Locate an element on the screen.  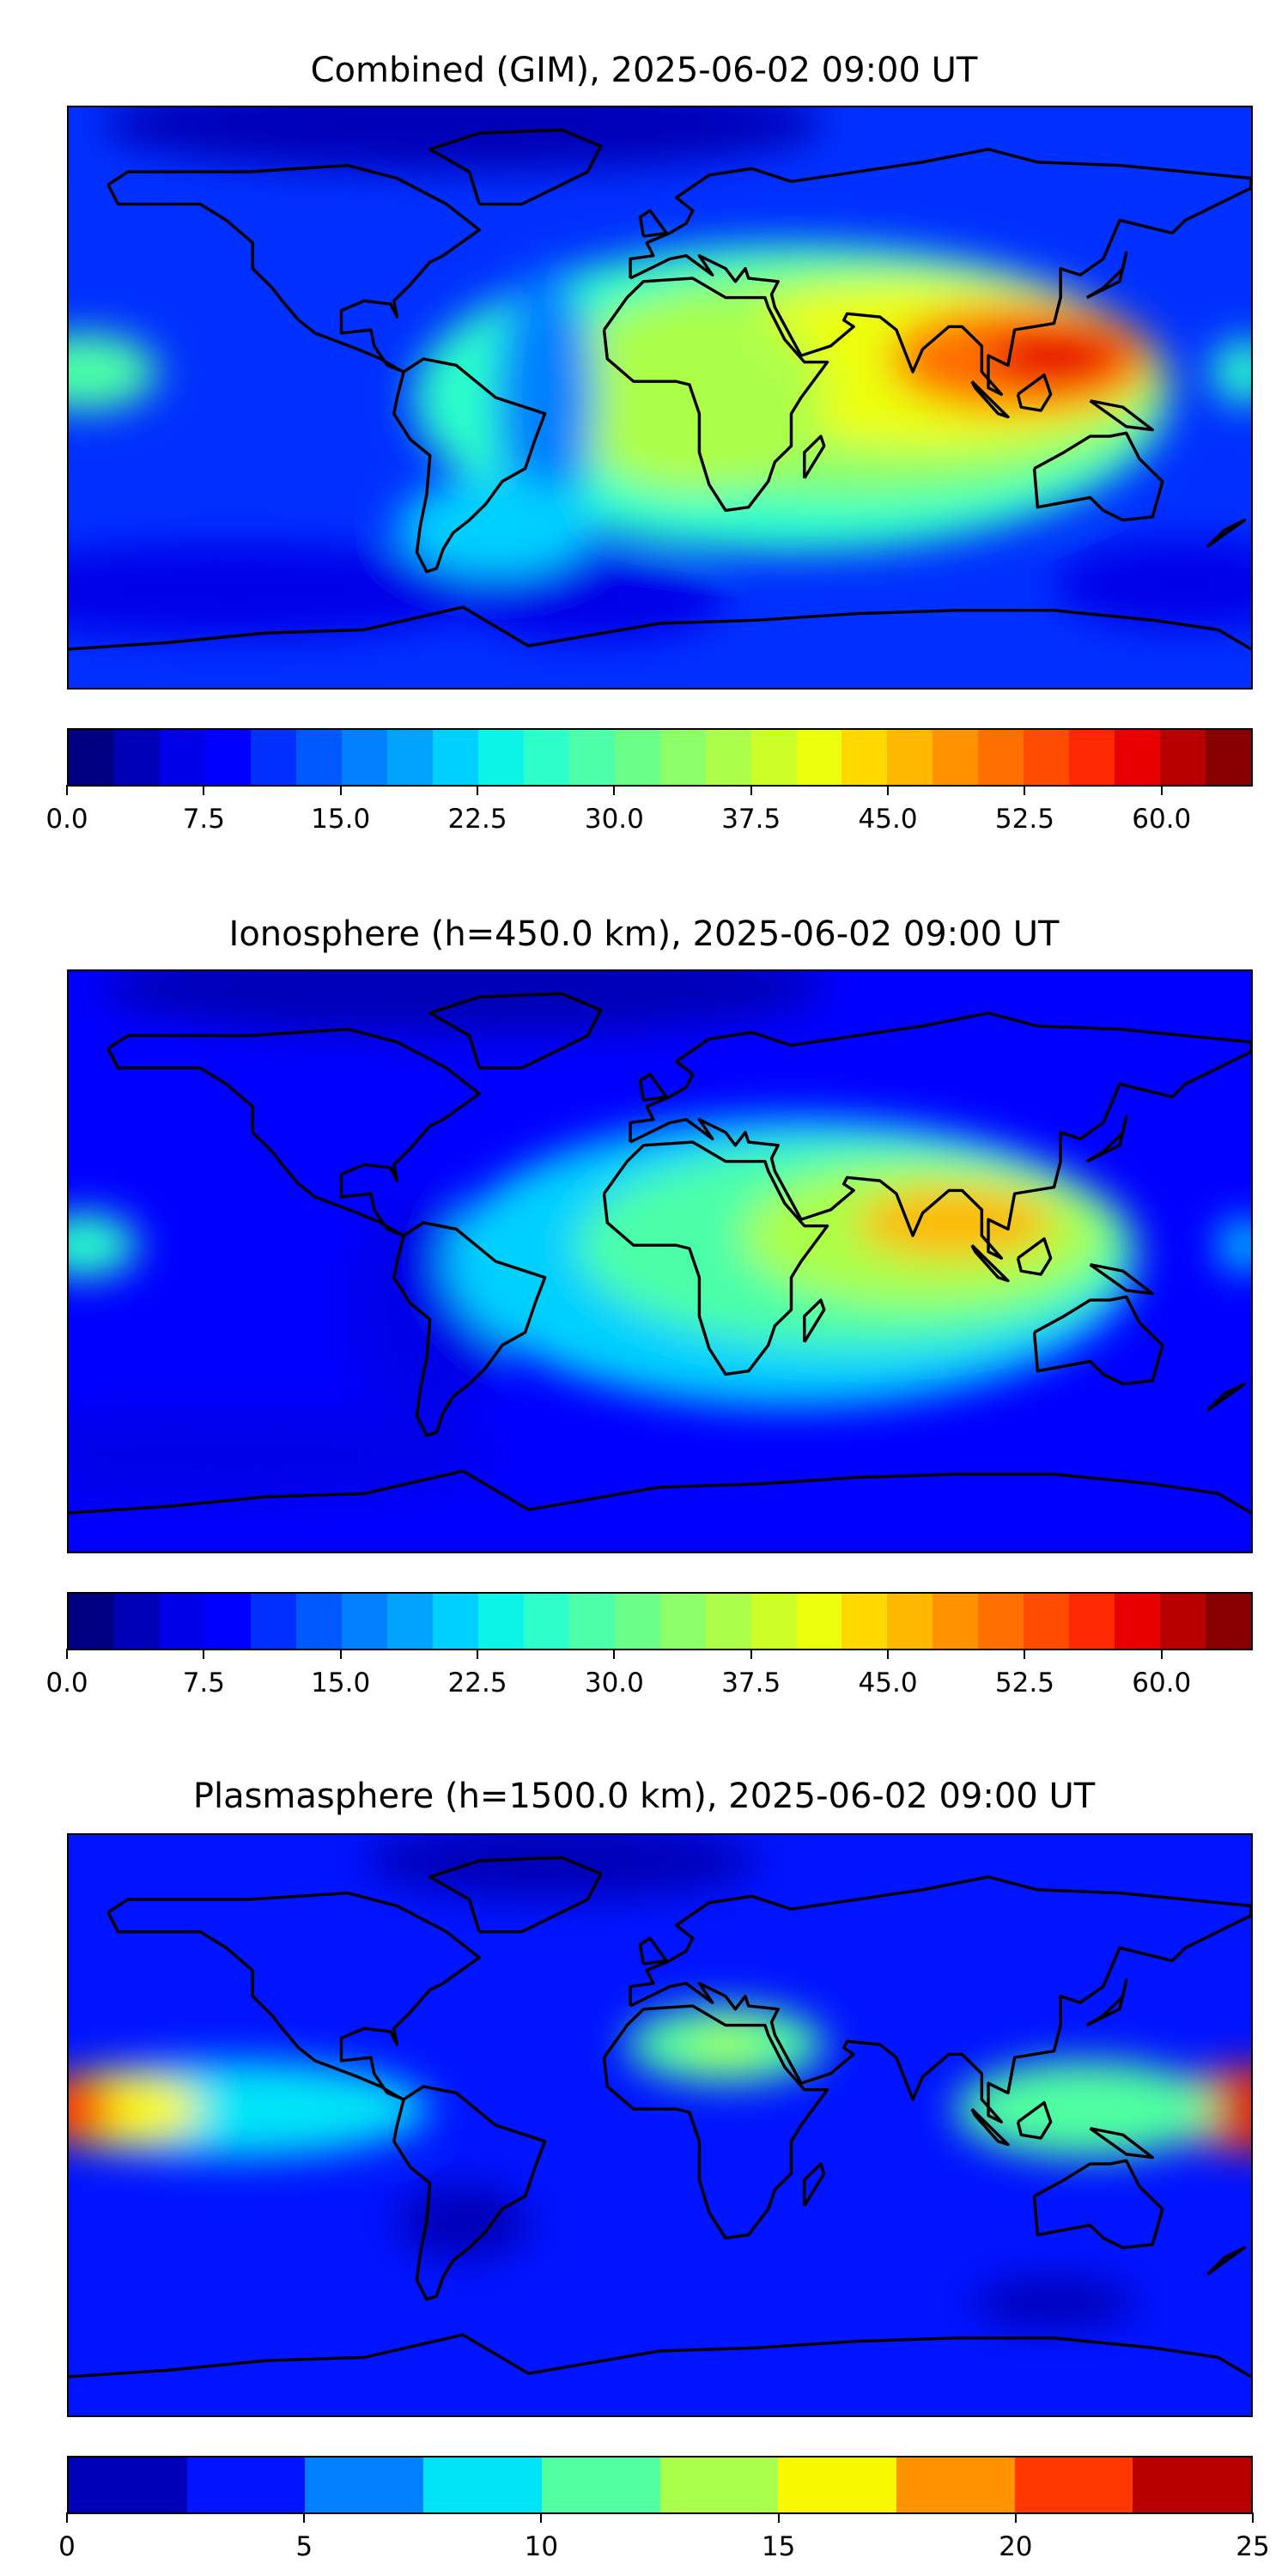
coastline-greenland is located at coordinates (515, 1031).